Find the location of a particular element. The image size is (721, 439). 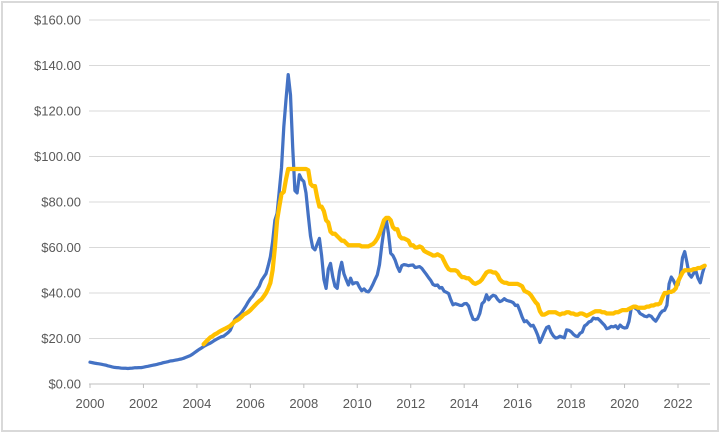

x-axis-label: 2006 is located at coordinates (250, 403).